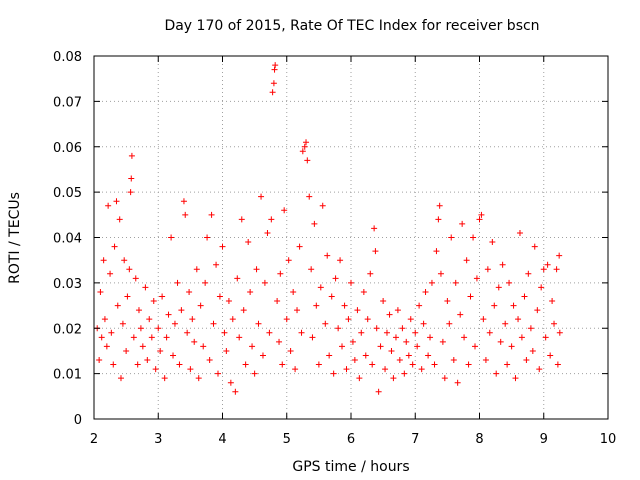 The height and width of the screenshot is (480, 640). Describe the element at coordinates (544, 439) in the screenshot. I see `x-tick-label: 9` at that location.